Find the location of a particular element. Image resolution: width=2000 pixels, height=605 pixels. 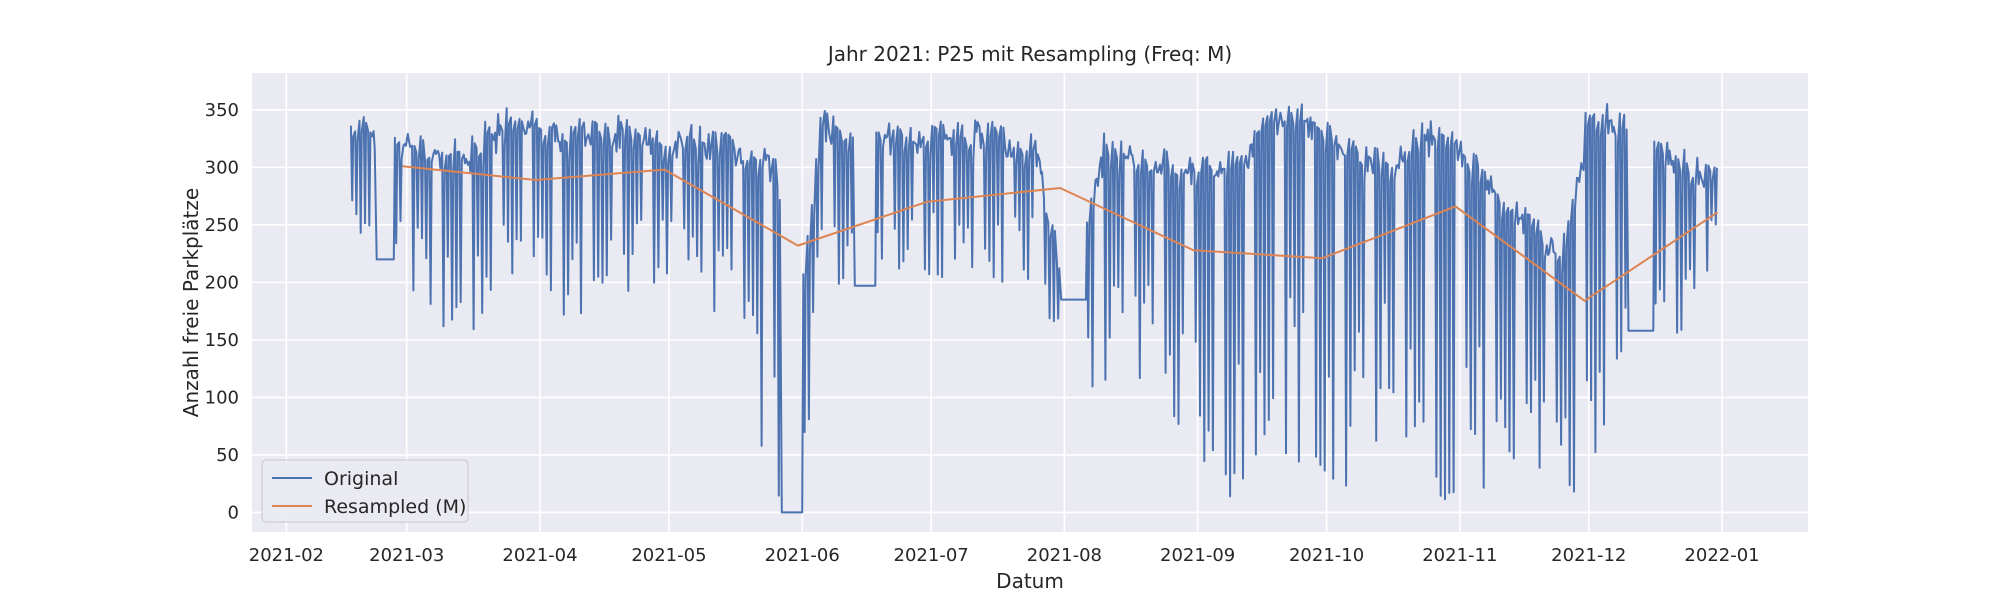

y-tick-label-3: 150 is located at coordinates (222, 340).